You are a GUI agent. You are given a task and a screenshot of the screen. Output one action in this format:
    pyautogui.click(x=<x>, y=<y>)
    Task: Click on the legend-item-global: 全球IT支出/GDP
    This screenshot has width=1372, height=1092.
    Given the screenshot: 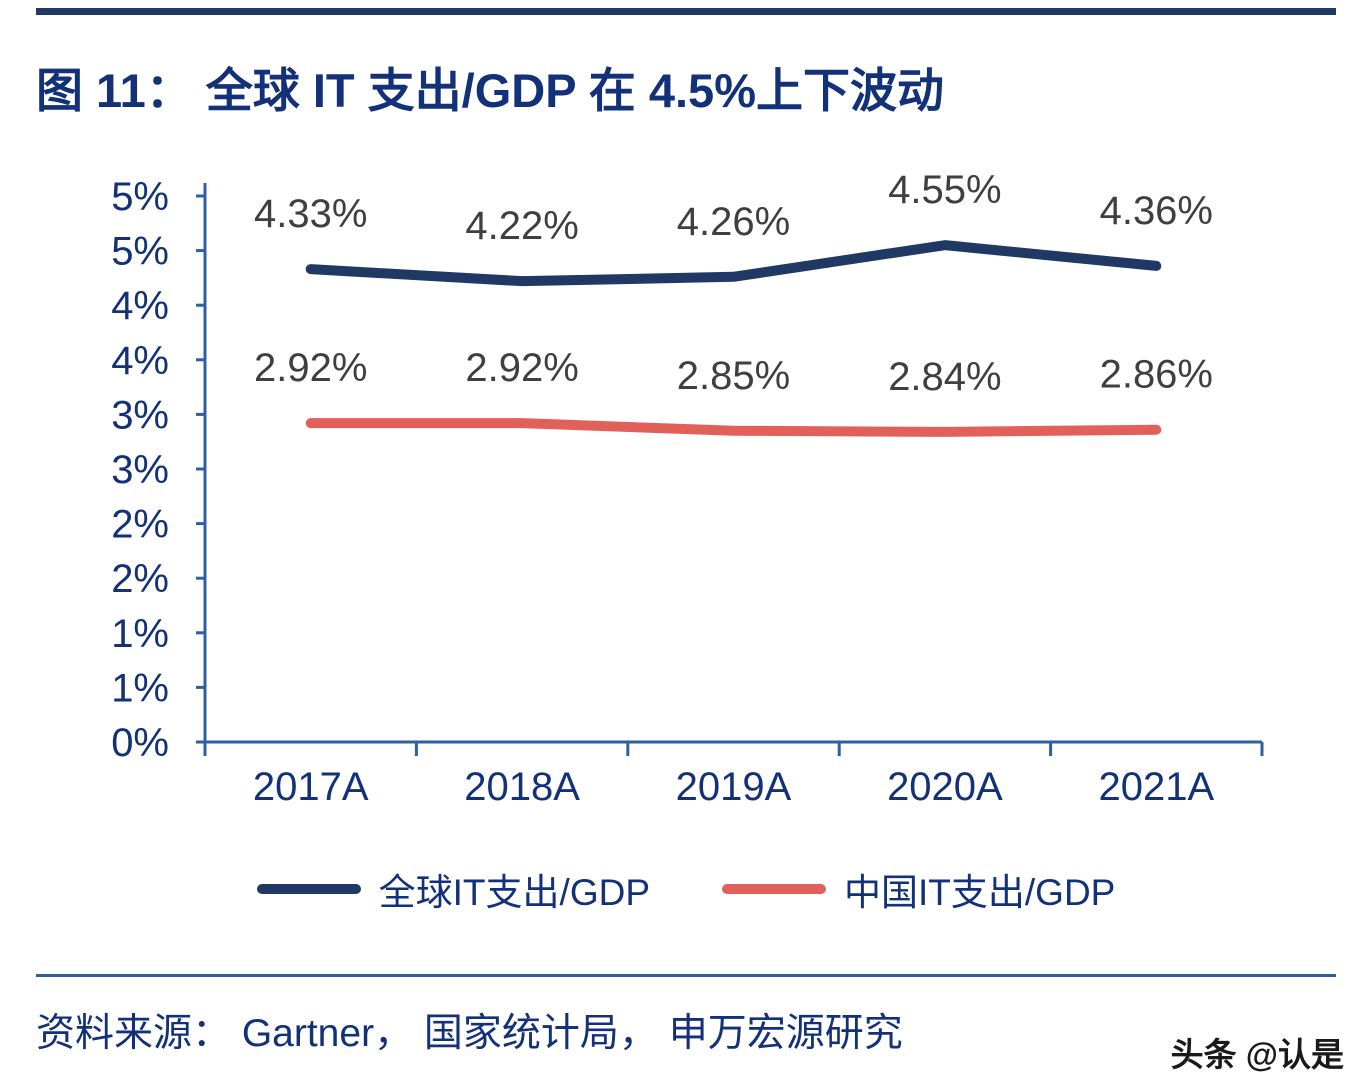 What is the action you would take?
    pyautogui.click(x=453, y=889)
    